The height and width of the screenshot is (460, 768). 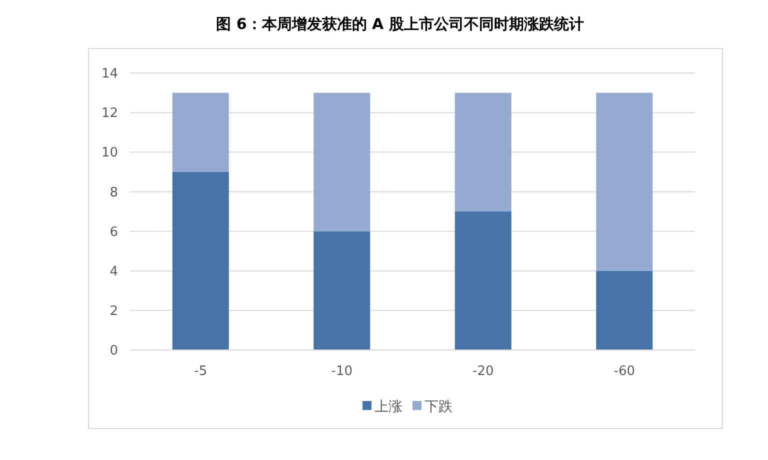 What do you see at coordinates (114, 192) in the screenshot?
I see `y-tick-label: 8` at bounding box center [114, 192].